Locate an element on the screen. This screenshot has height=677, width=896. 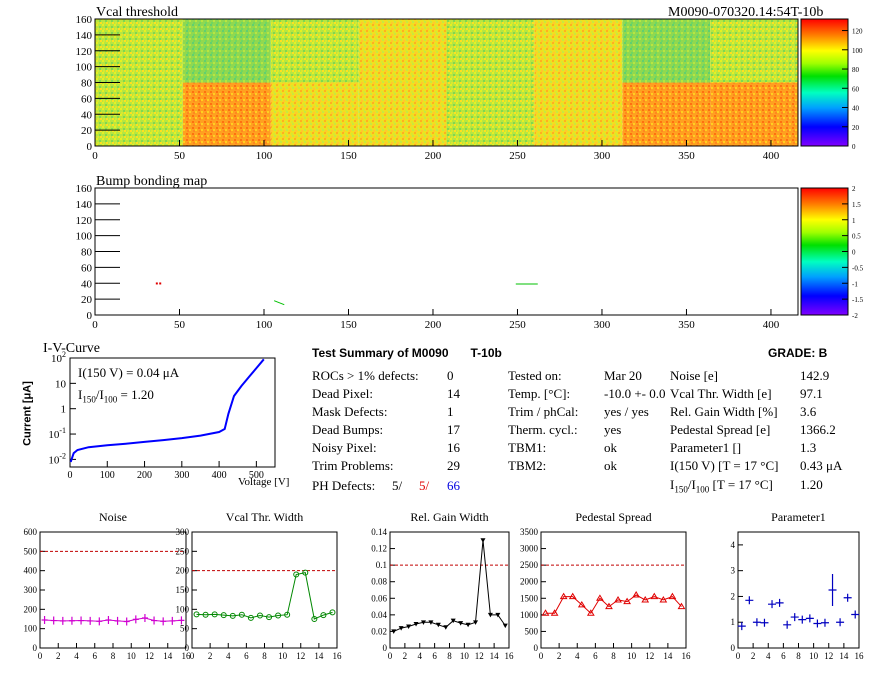
colorbar-tick-label: -1.5 is located at coordinates (858, 300).